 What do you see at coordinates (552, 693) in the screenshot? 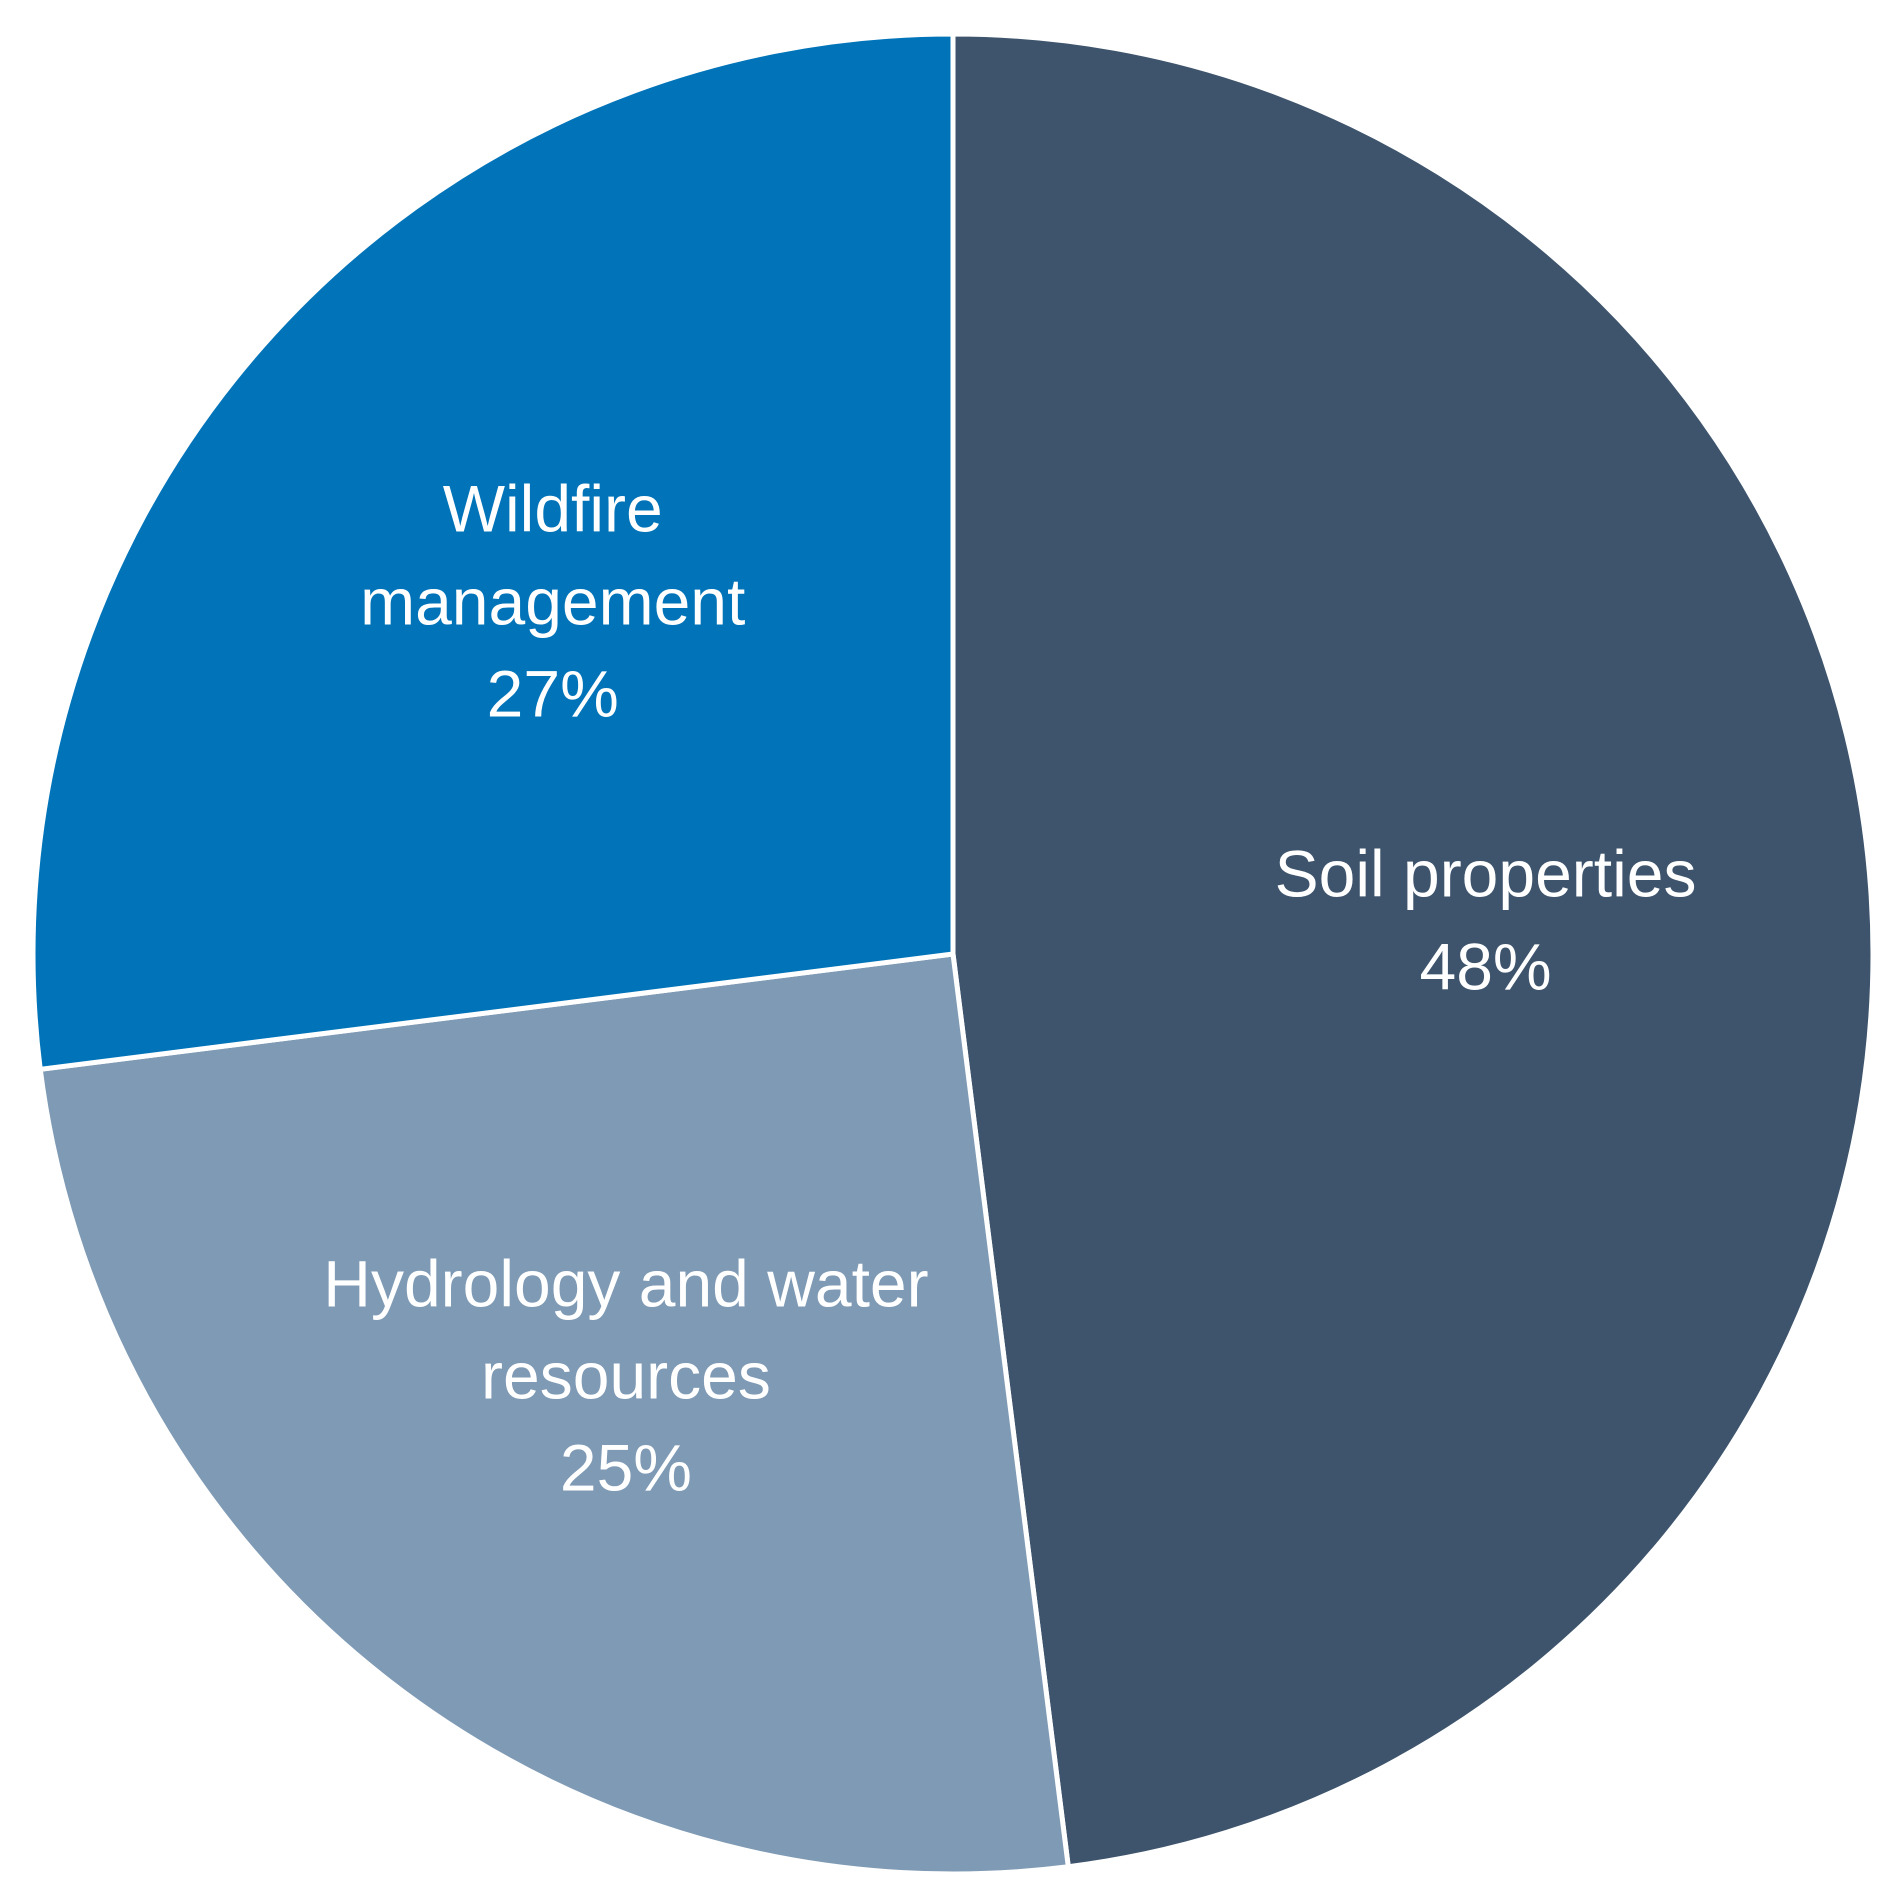
I see `value-label: 27%` at bounding box center [552, 693].